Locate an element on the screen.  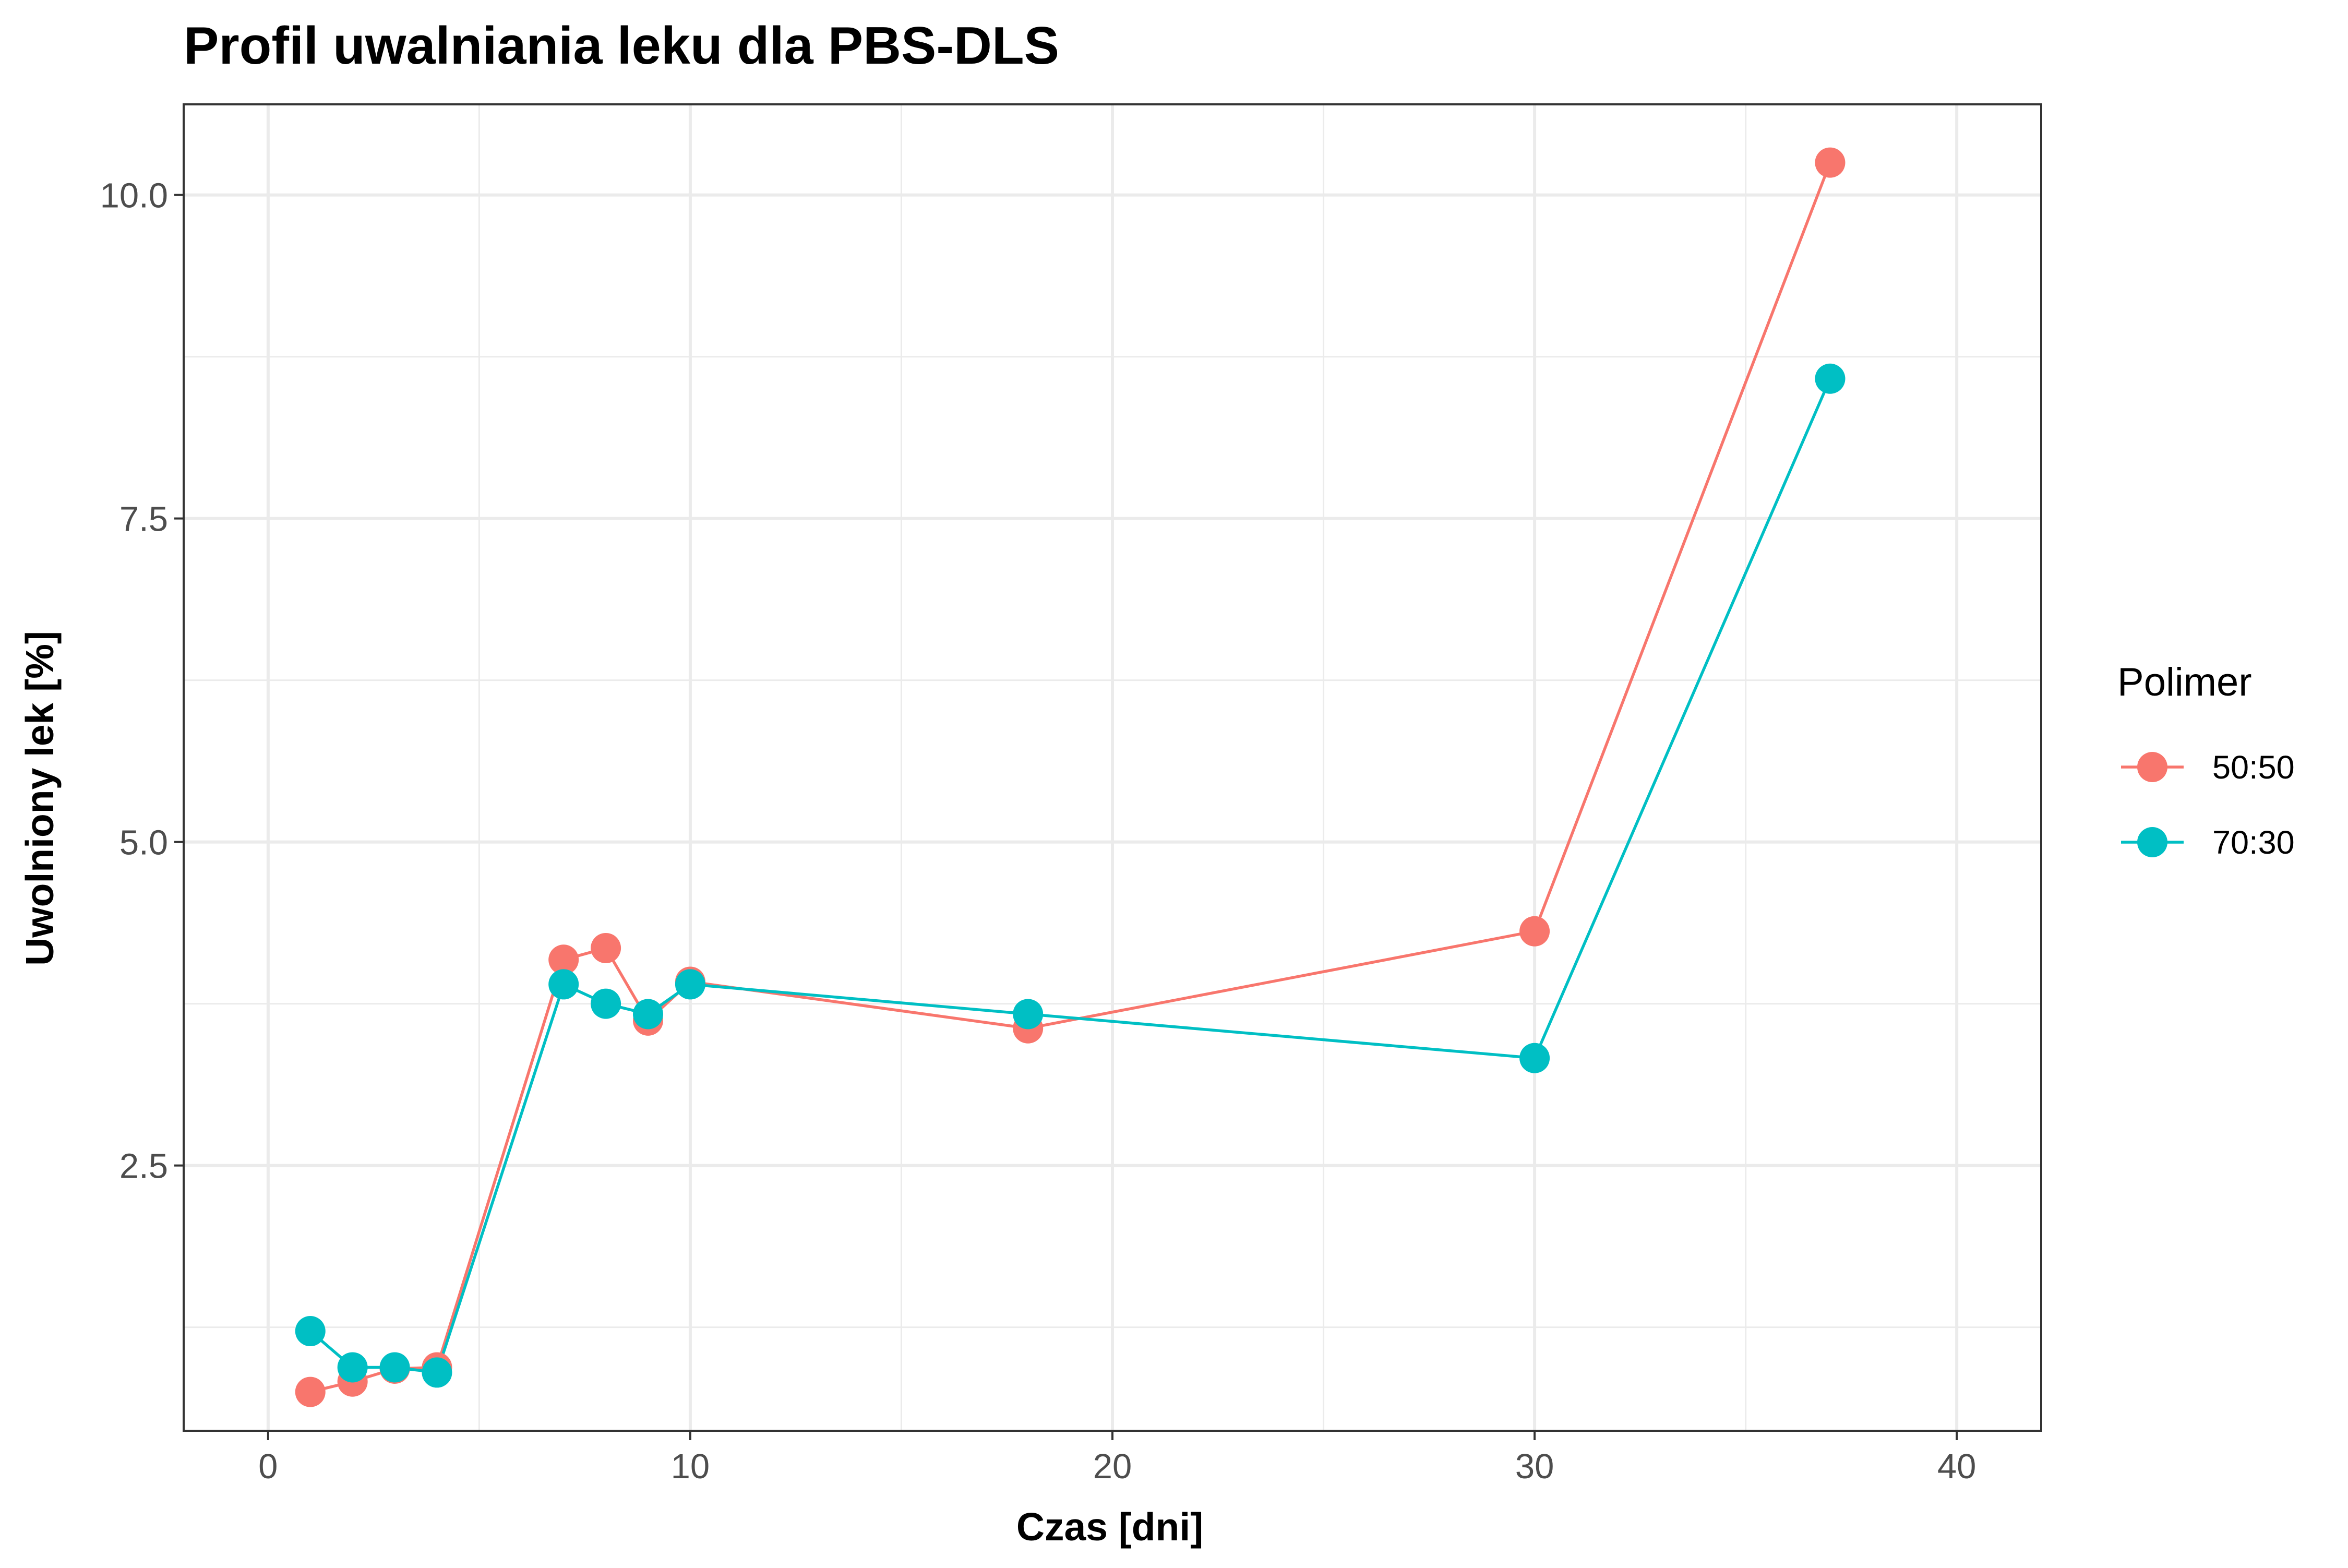
y-axis-title: Uwolniony lek [%] is located at coordinates (40, 799).